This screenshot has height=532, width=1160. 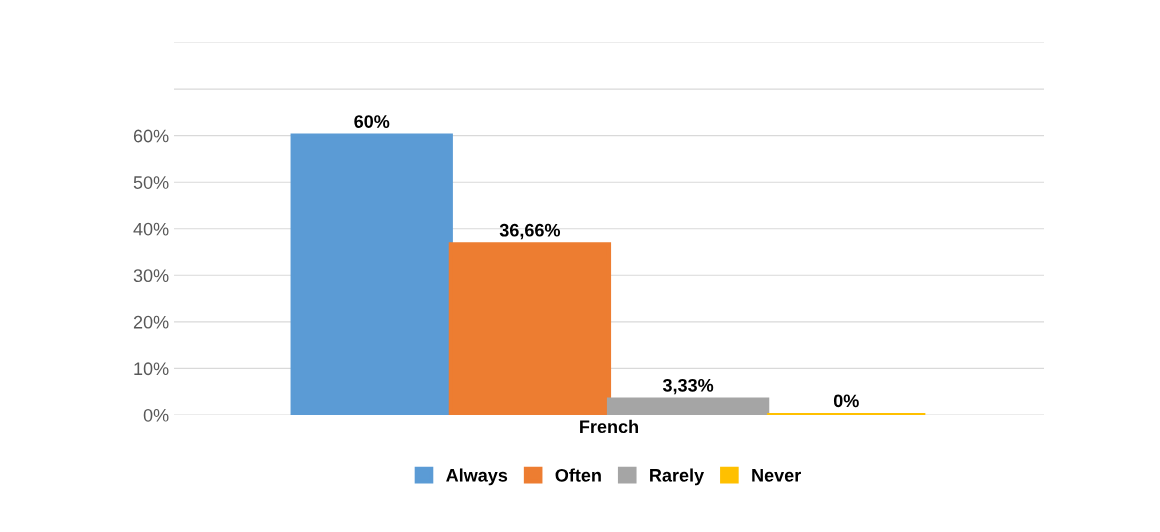 What do you see at coordinates (477, 477) in the screenshot?
I see `legend-label: Always` at bounding box center [477, 477].